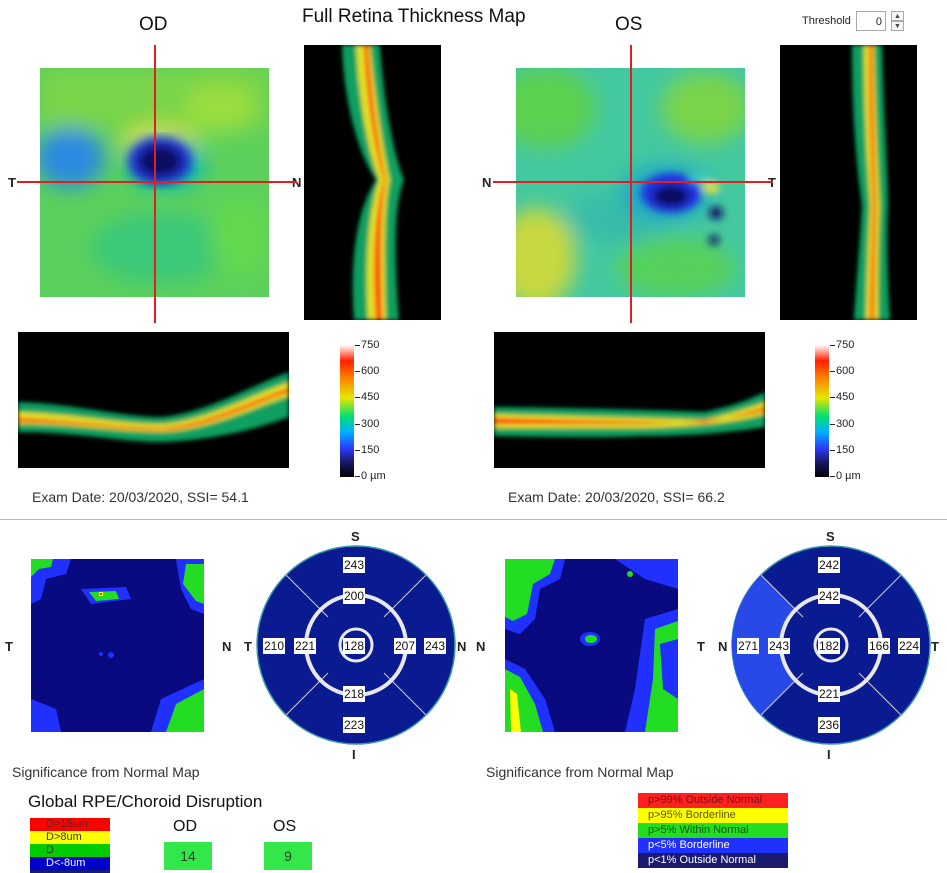  I want to click on od-colorbar-tick: 150, so click(367, 450).